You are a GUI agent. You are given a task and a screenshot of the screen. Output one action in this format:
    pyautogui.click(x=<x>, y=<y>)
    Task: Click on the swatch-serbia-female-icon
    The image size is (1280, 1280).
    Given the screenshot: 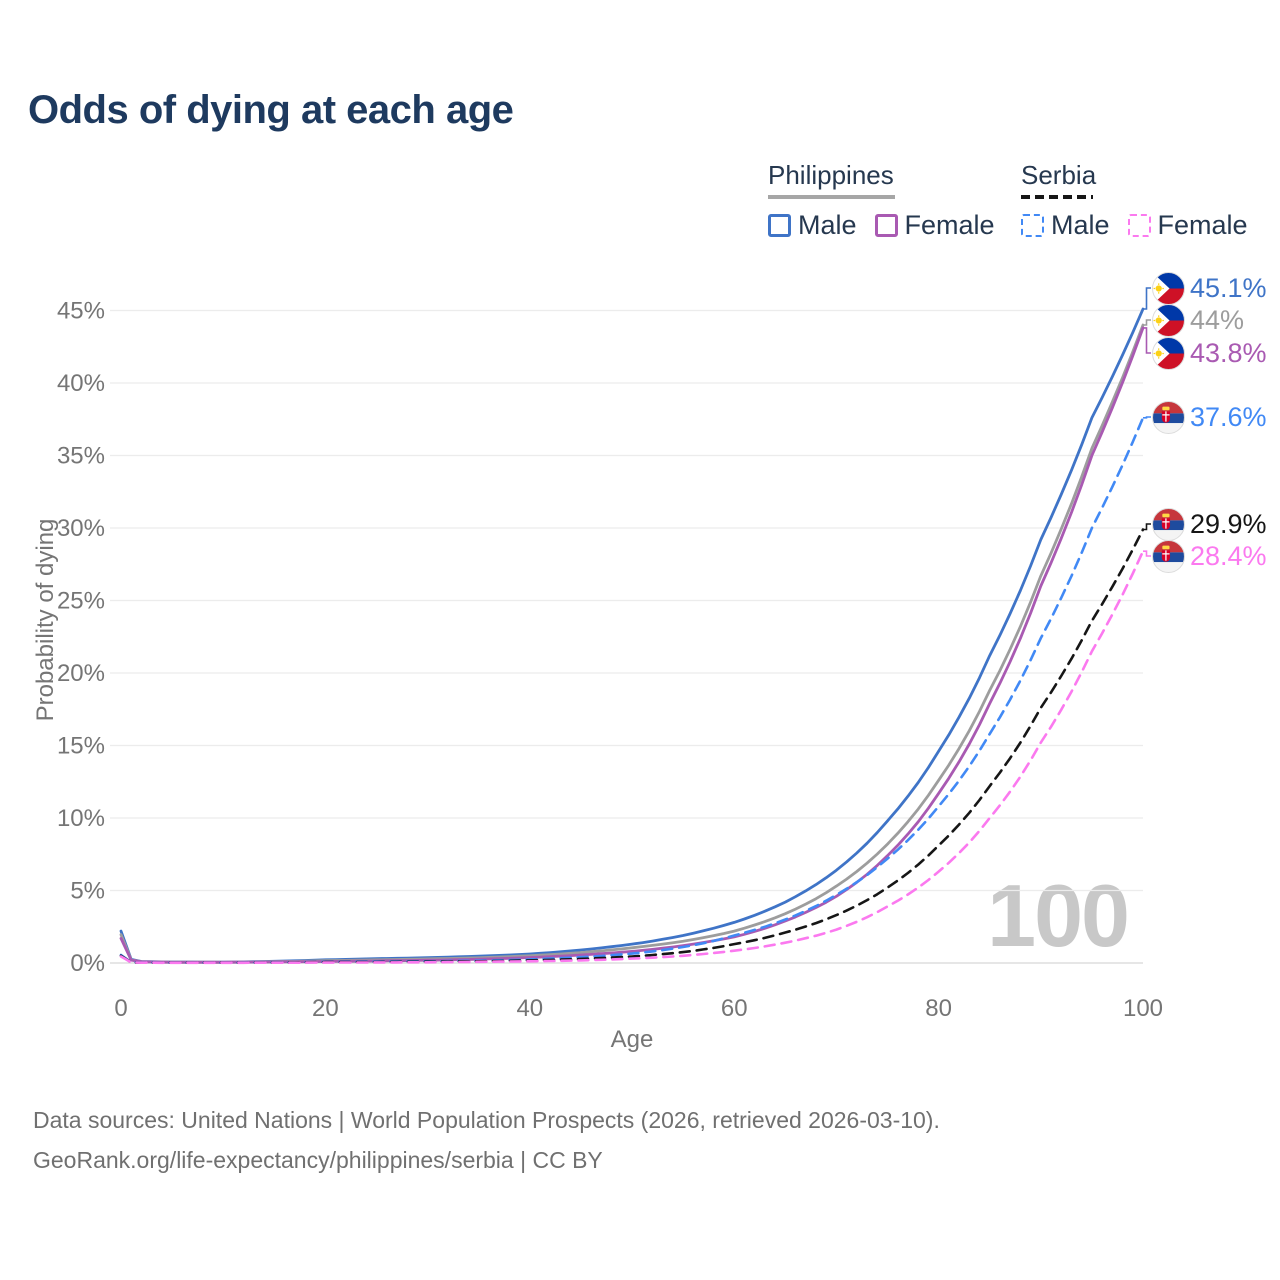 What is the action you would take?
    pyautogui.click(x=1139, y=225)
    